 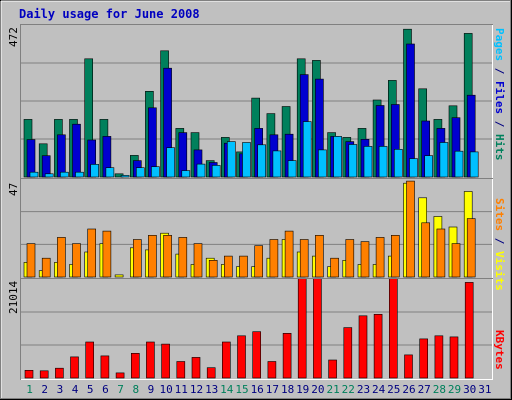 What do you see at coordinates (13, 297) in the screenshot?
I see `max-label-kbytes: 21014` at bounding box center [13, 297].